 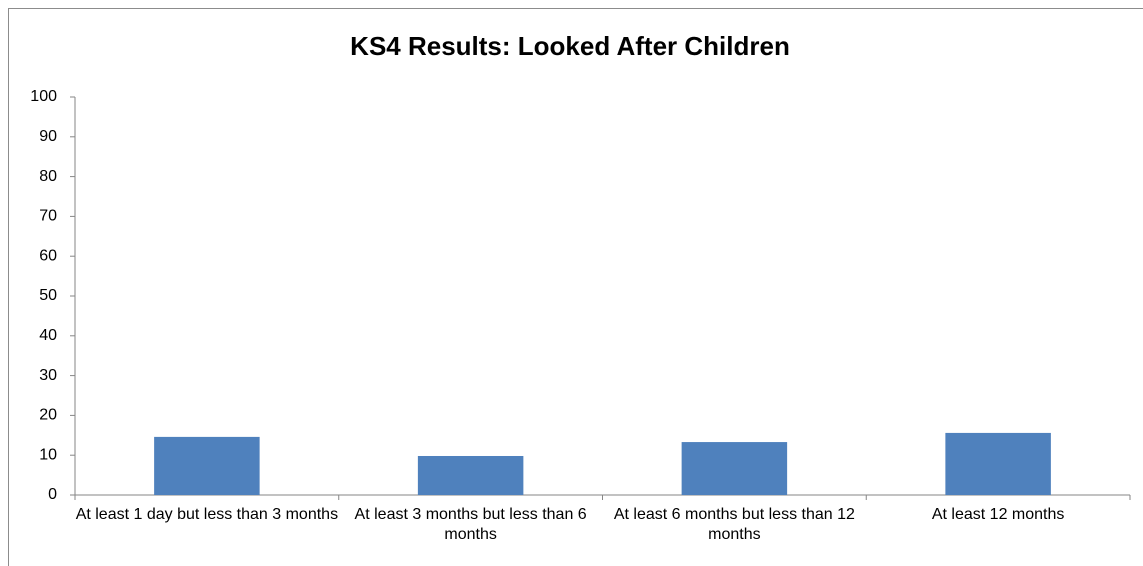 What do you see at coordinates (43, 96) in the screenshot?
I see `y-tick-label: 100` at bounding box center [43, 96].